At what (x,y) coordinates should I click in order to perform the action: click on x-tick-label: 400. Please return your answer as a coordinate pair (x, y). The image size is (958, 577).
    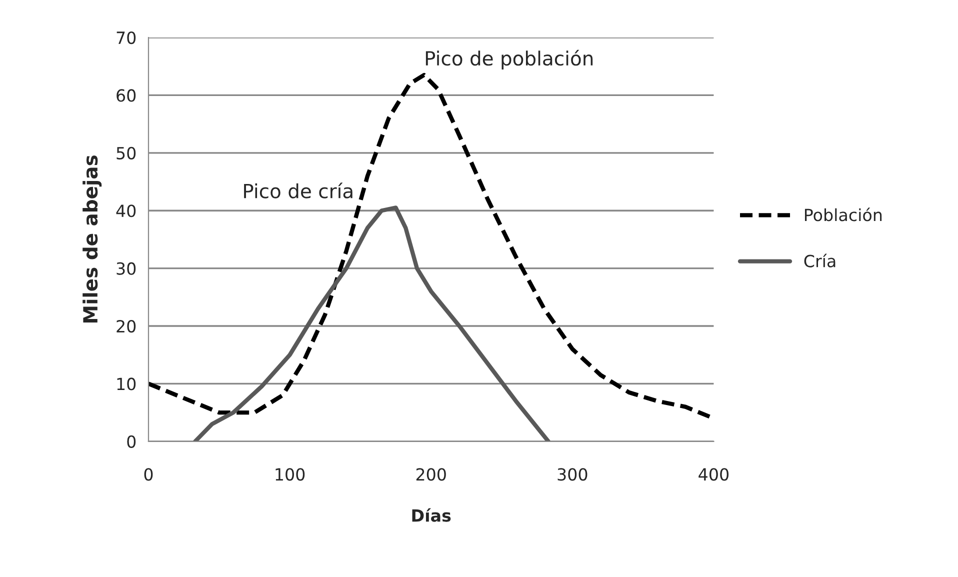
    Looking at the image, I should click on (713, 474).